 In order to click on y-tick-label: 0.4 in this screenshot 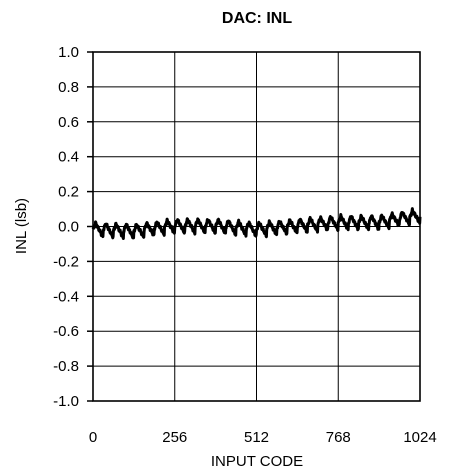, I will do `click(68, 157)`.